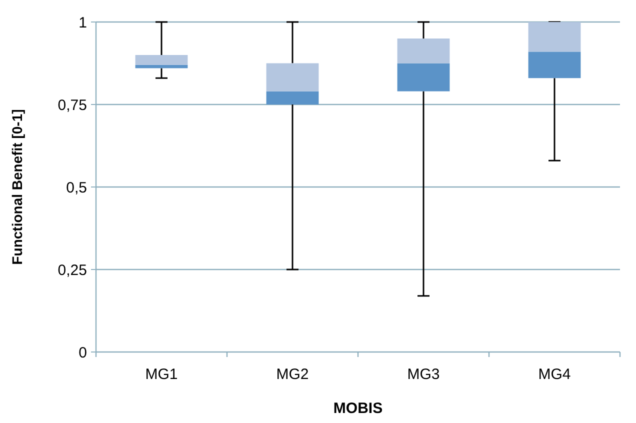  I want to click on x-tick-label: MG2, so click(292, 374).